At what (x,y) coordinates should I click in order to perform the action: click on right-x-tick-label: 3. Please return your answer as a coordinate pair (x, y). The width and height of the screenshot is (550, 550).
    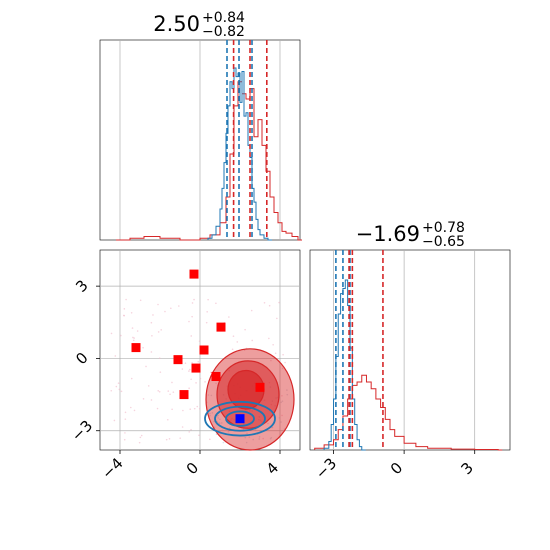
    Looking at the image, I should click on (466, 468).